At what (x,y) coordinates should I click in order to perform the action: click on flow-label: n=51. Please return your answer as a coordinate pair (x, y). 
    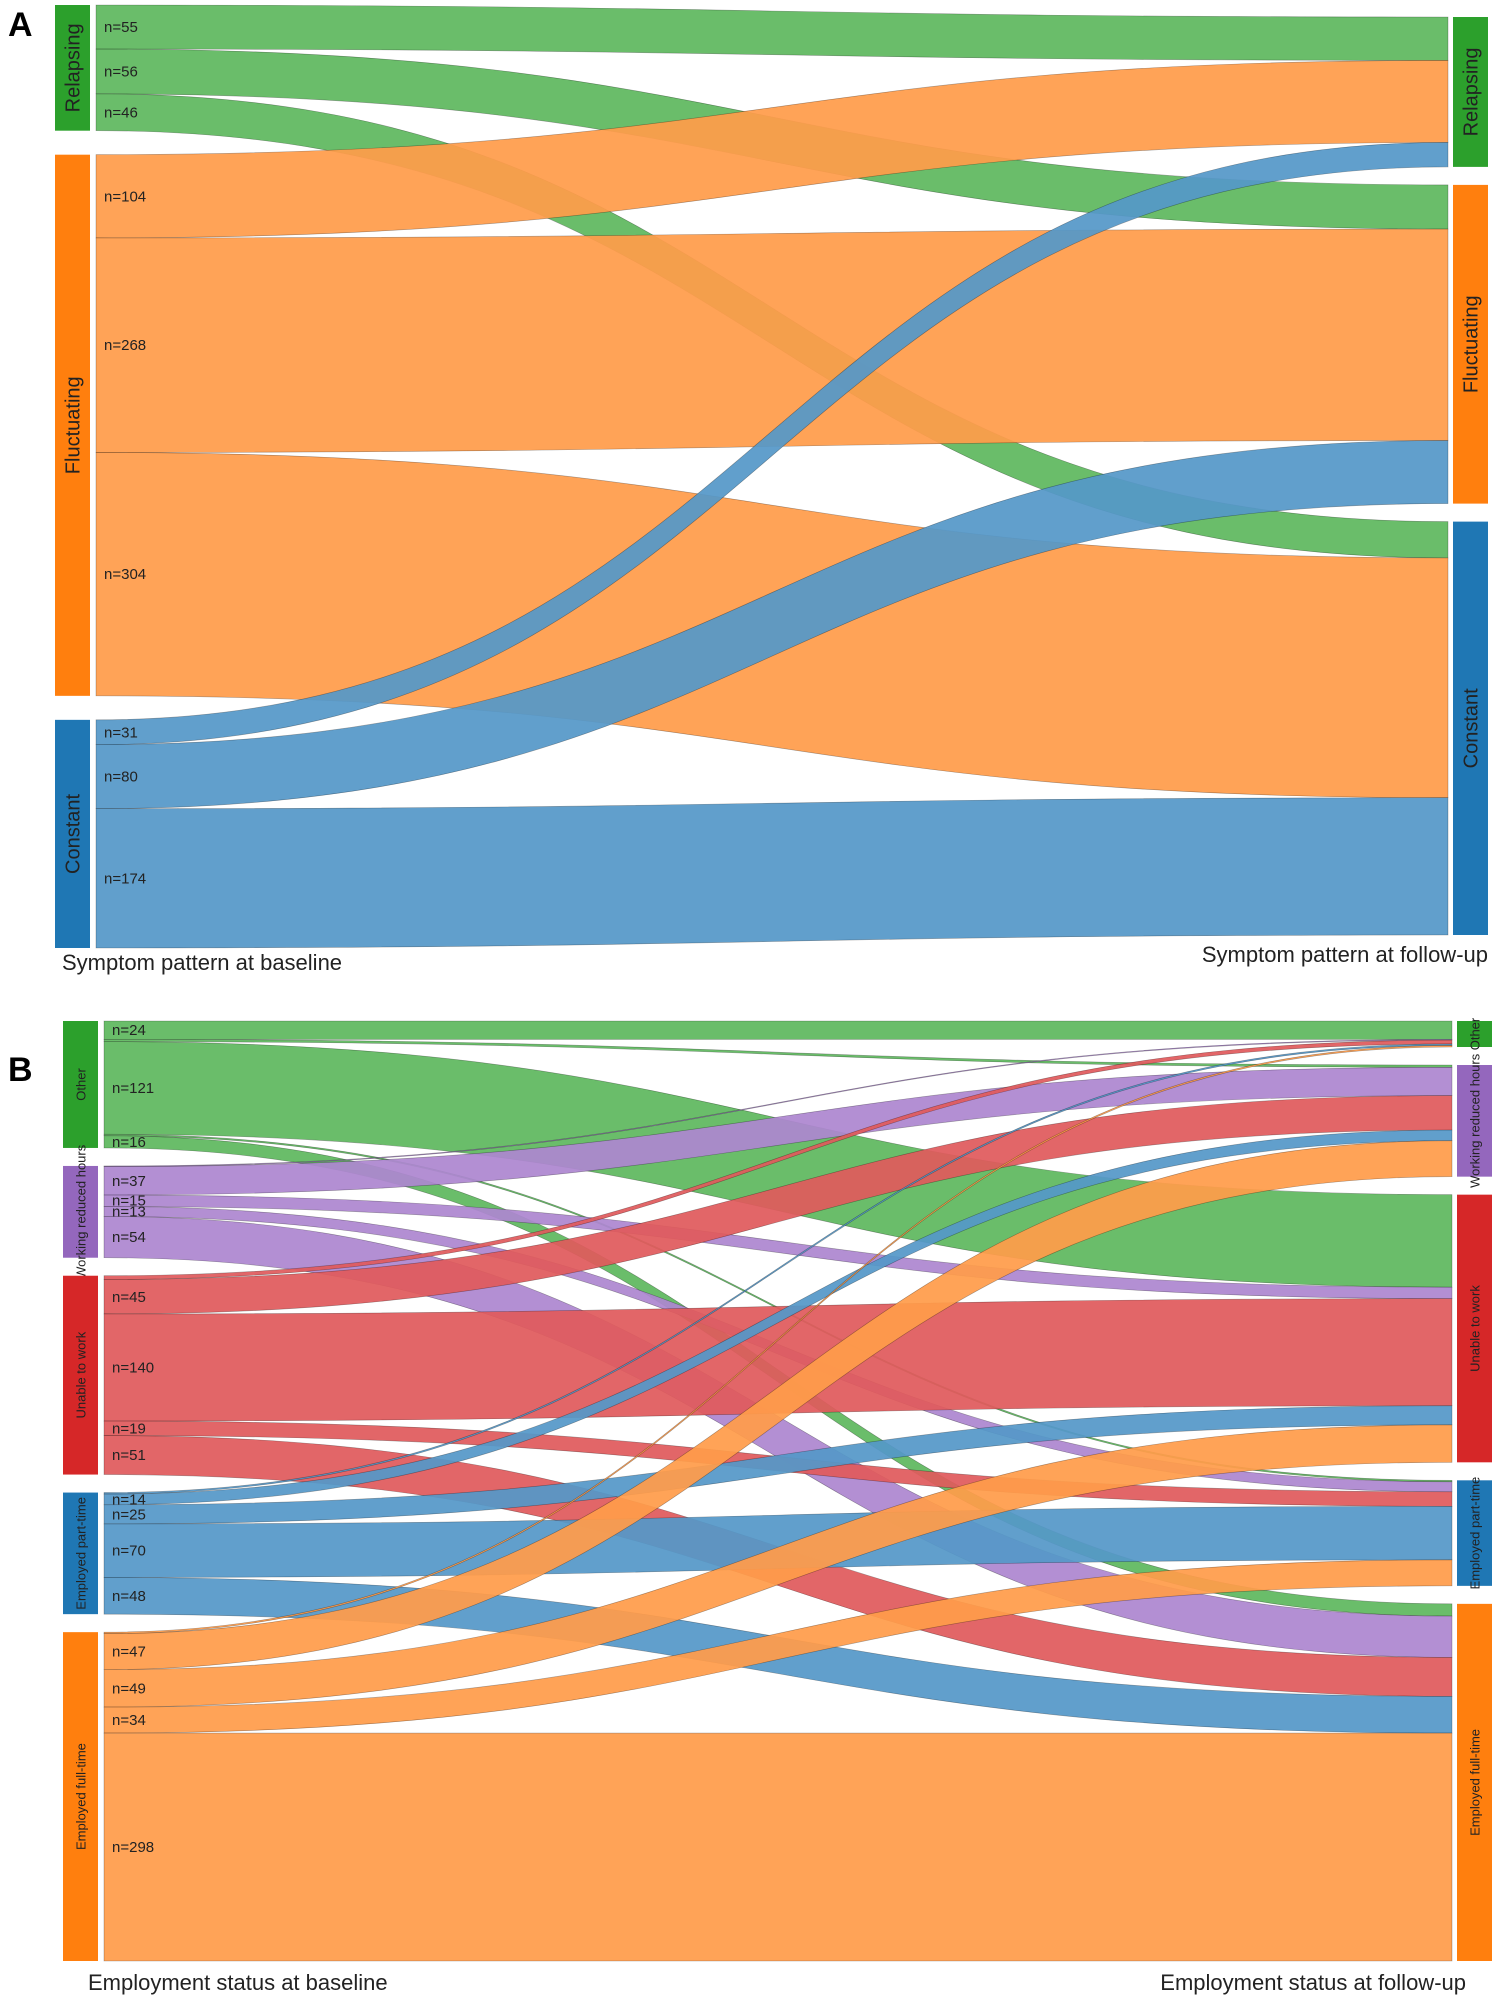
    Looking at the image, I should click on (129, 1455).